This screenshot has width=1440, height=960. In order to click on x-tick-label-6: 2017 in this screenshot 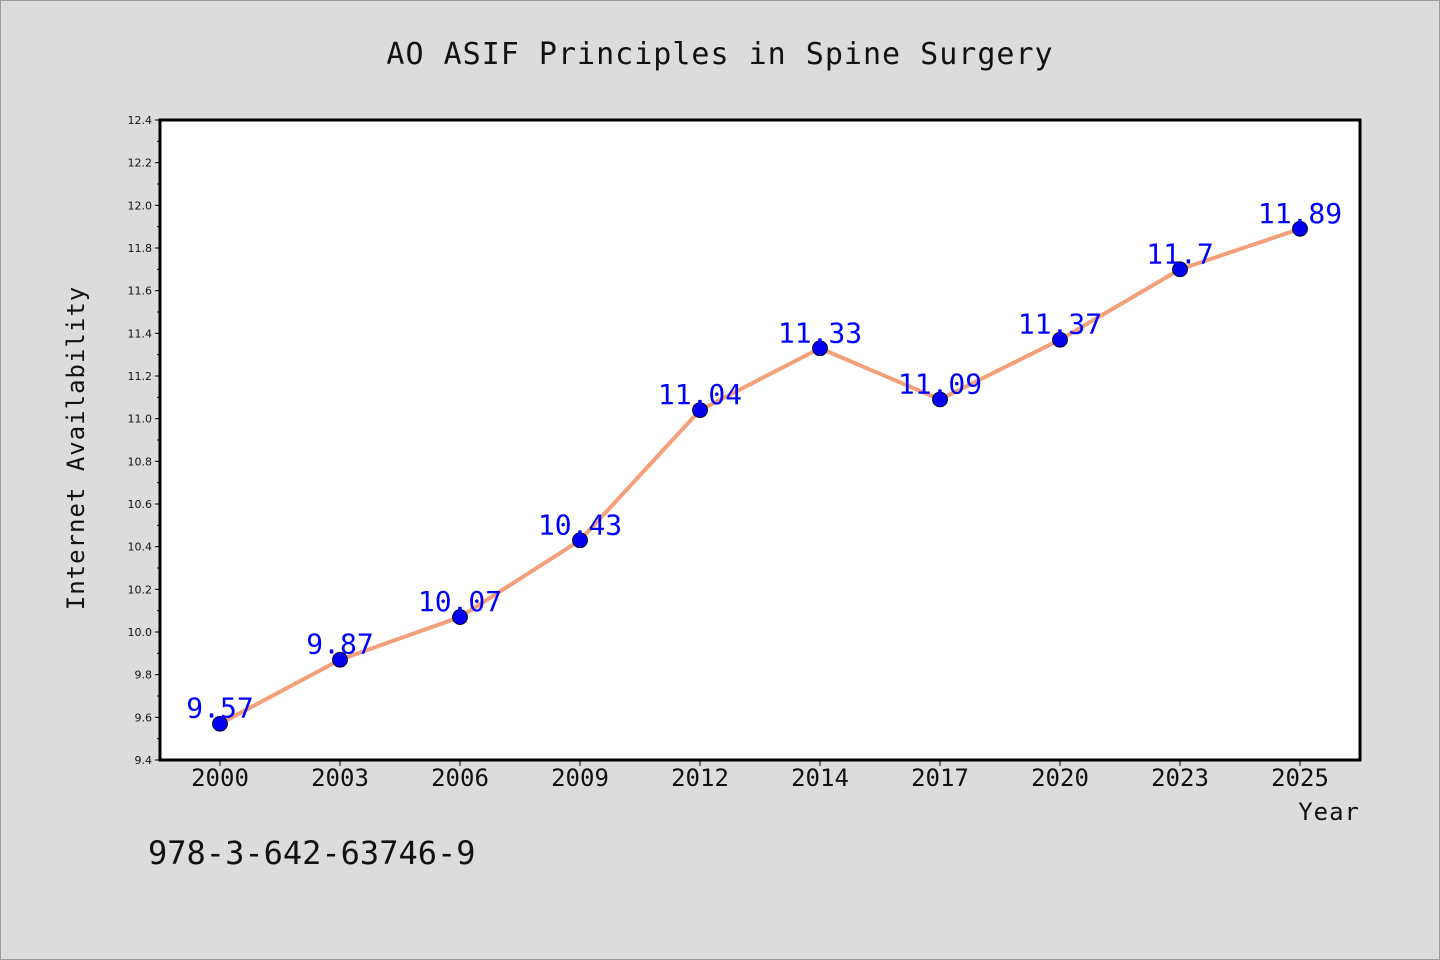, I will do `click(940, 778)`.